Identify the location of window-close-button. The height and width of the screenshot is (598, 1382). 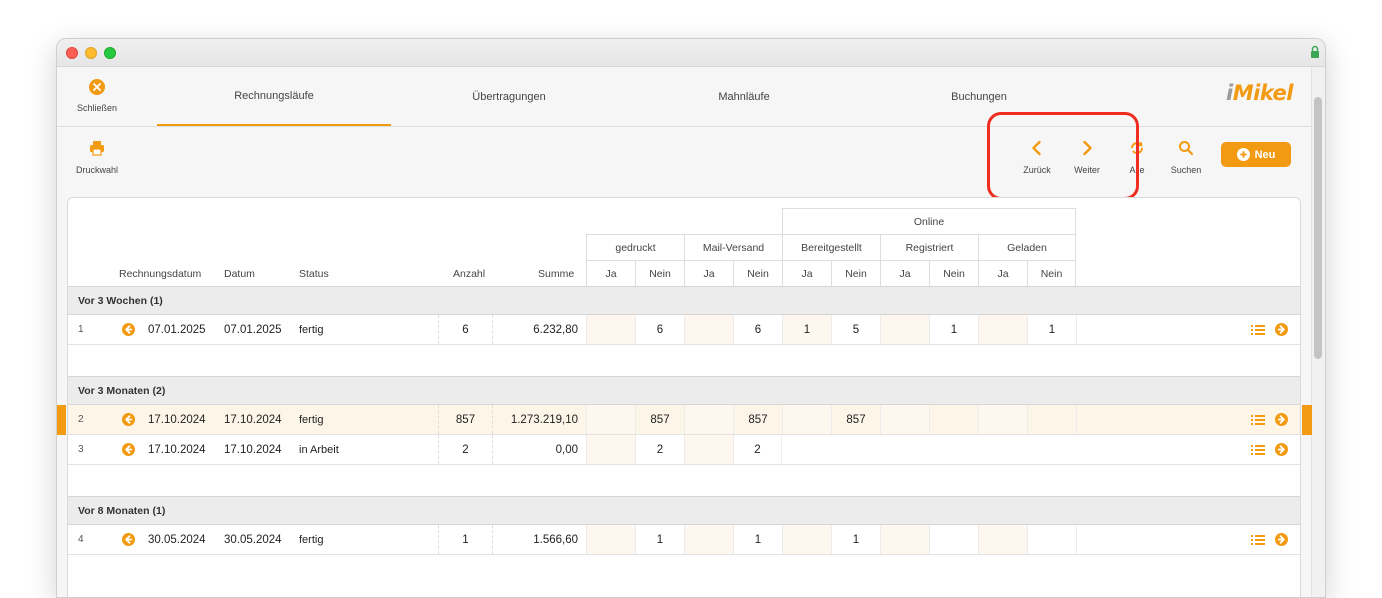
(72, 53).